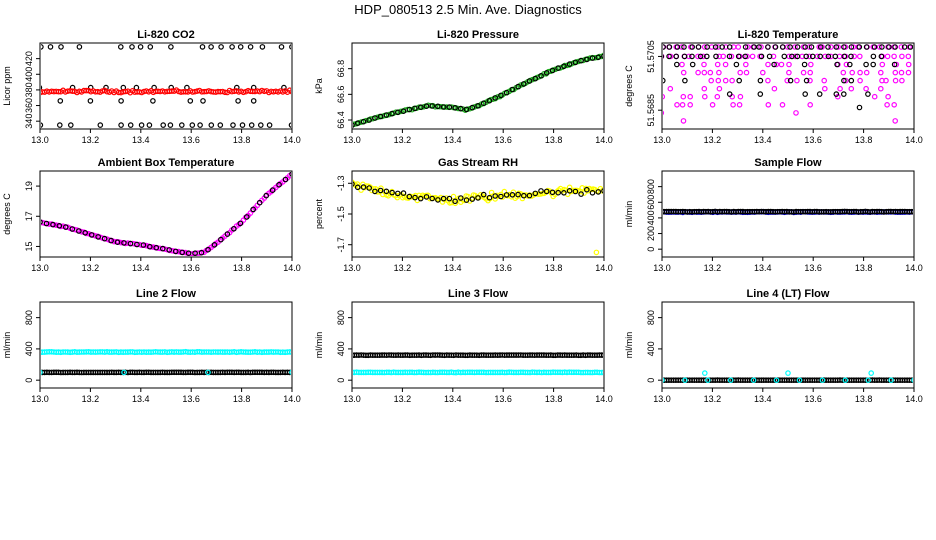 This screenshot has width=936, height=540. I want to click on line4-flow-ylabel: ml/min, so click(629, 345).